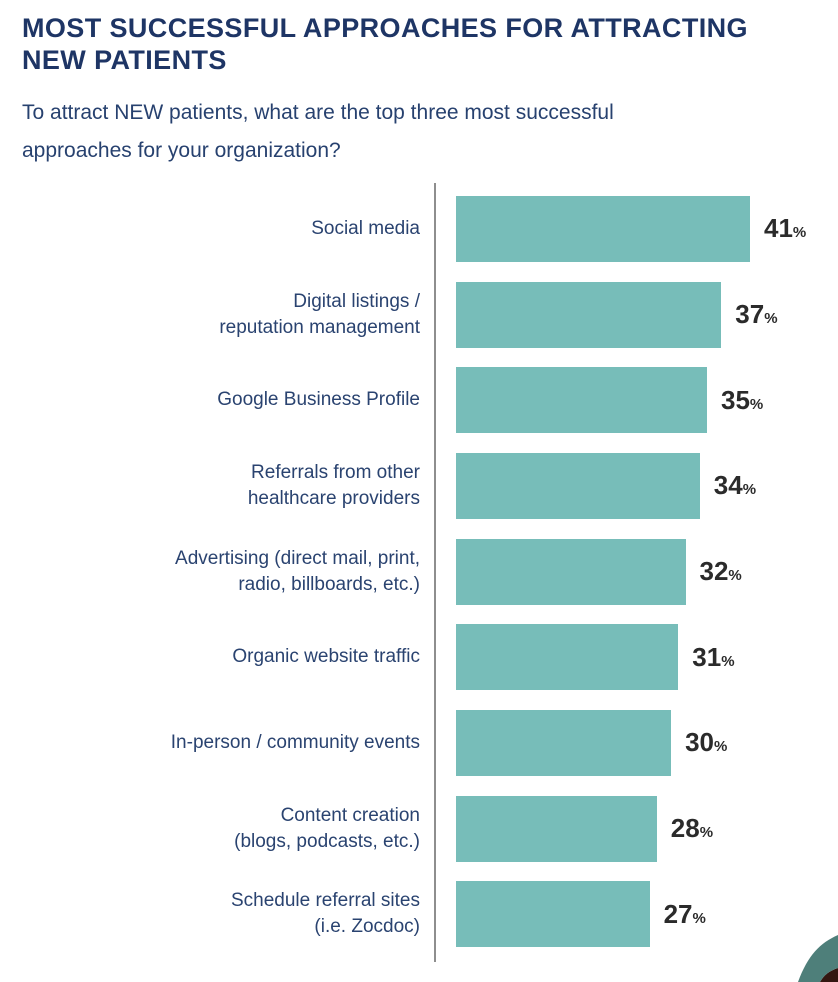 This screenshot has width=838, height=982. I want to click on bar-track: 31%, so click(647, 657).